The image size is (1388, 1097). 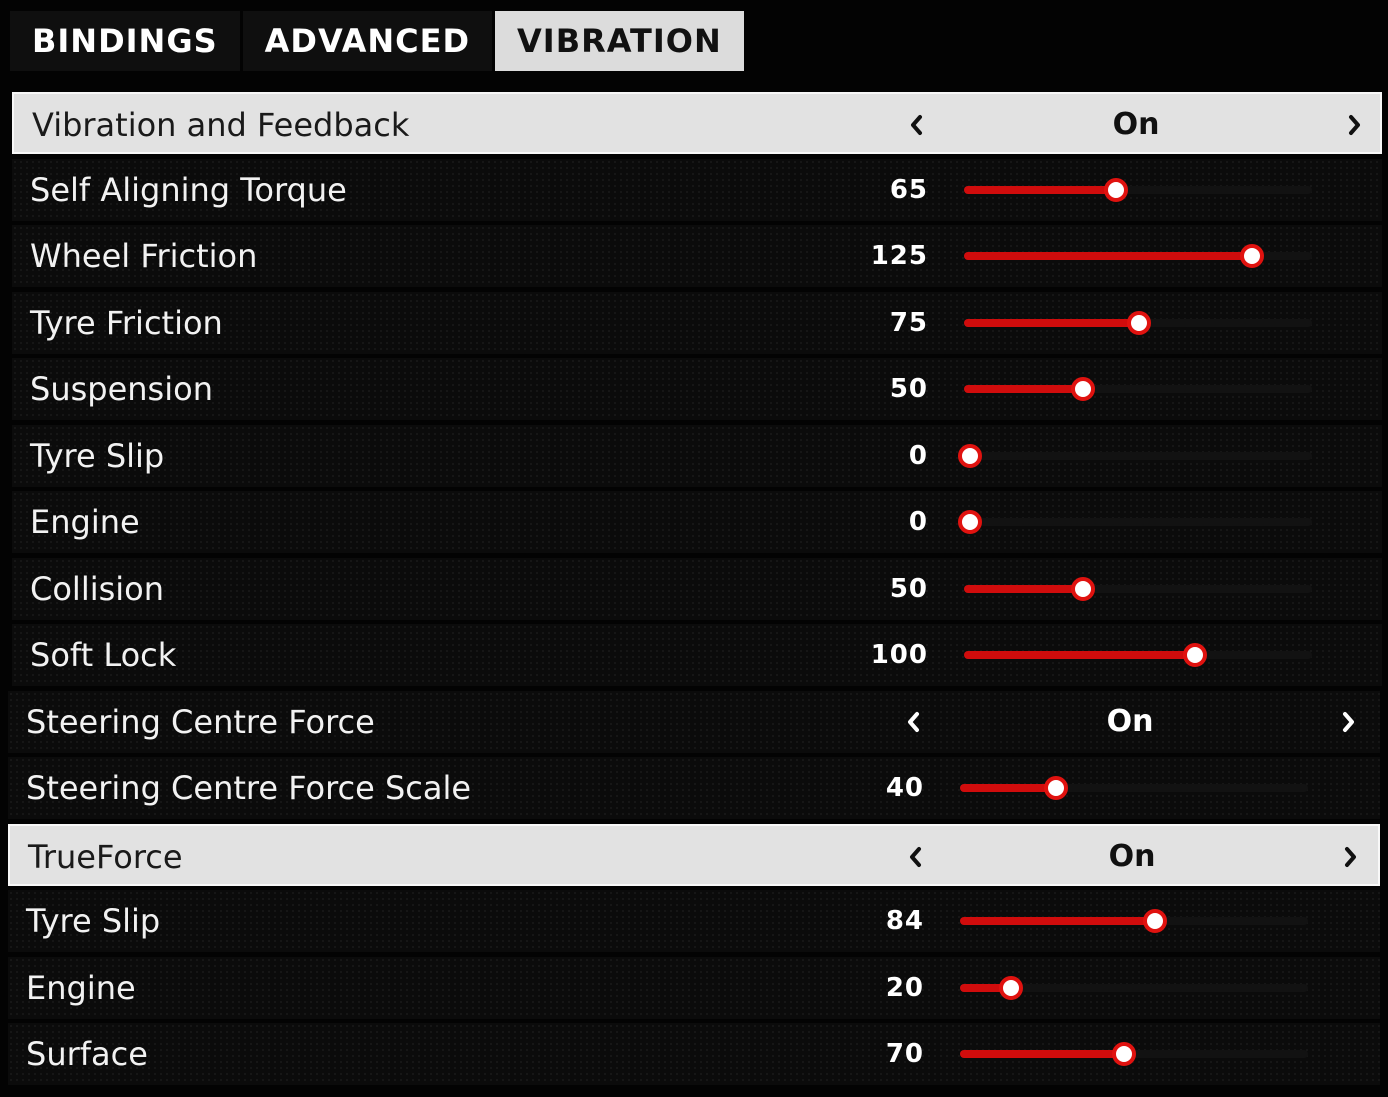 I want to click on slider-value: 84, so click(x=904, y=921).